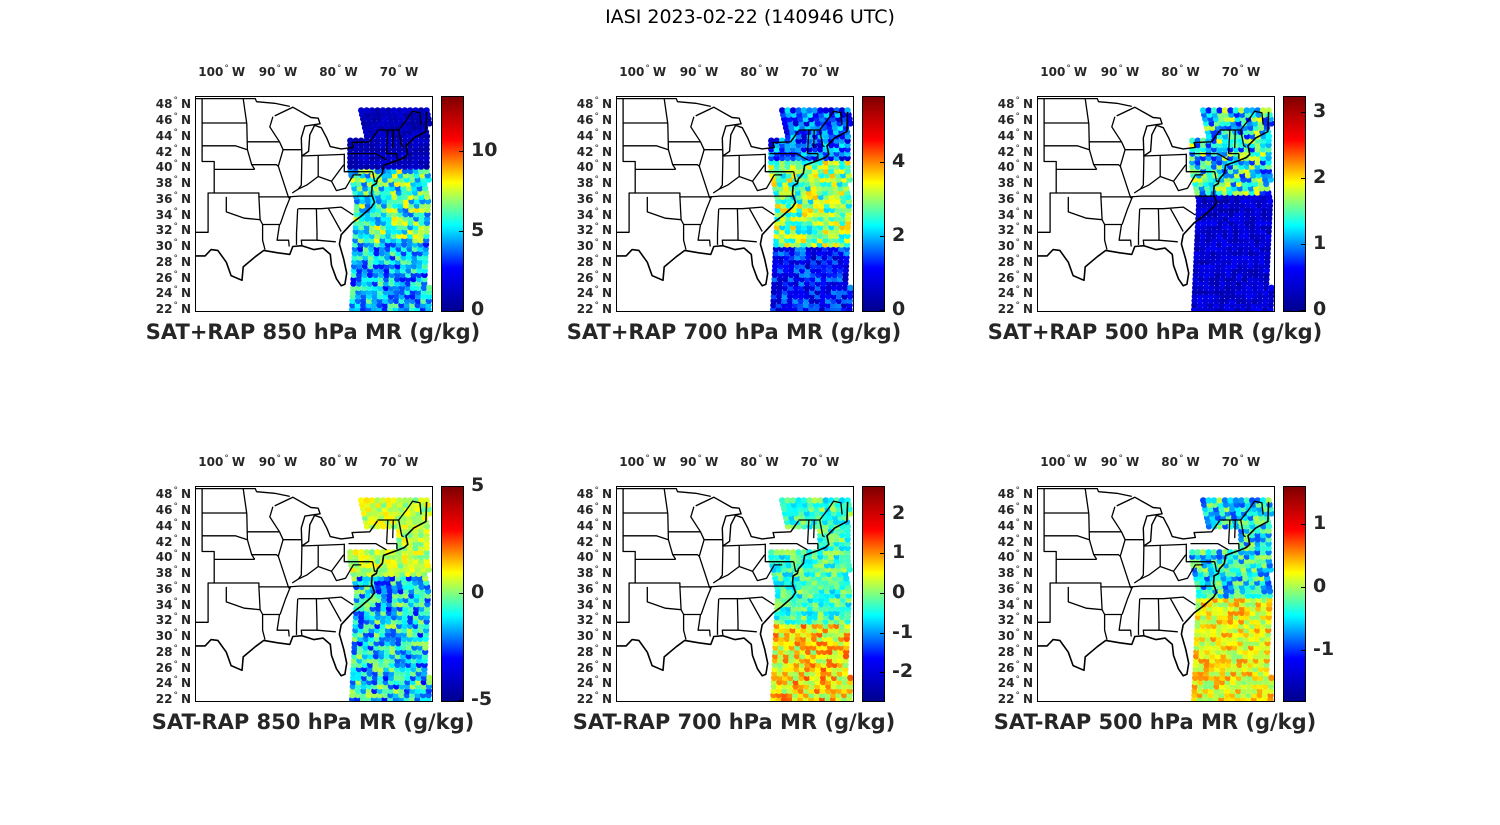  I want to click on colorbar-tick-label: 1, so click(899, 552).